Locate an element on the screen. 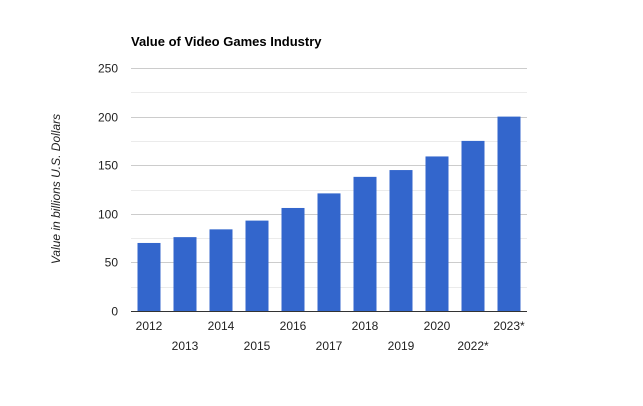 Image resolution: width=643 pixels, height=406 pixels. y-tick-label: 250 is located at coordinates (108, 69).